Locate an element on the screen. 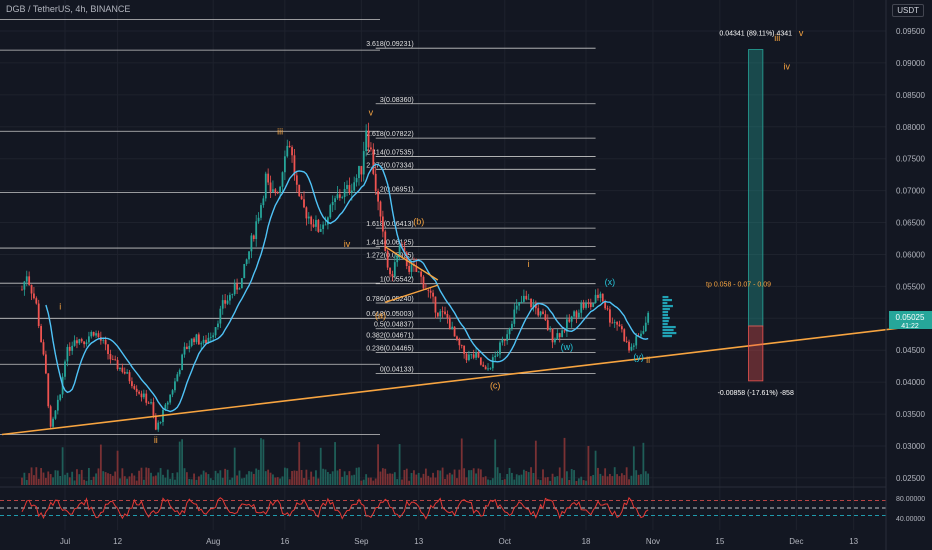  price-tick: 0.02500 is located at coordinates (910, 478).